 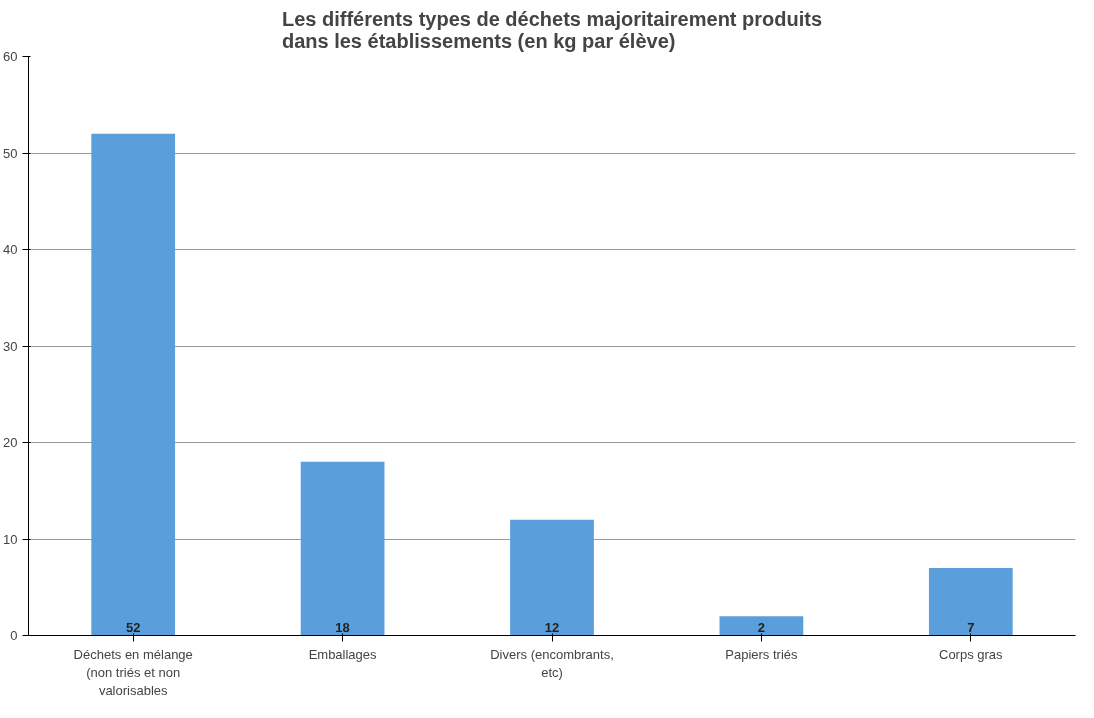 What do you see at coordinates (971, 627) in the screenshot?
I see `data-label: 7` at bounding box center [971, 627].